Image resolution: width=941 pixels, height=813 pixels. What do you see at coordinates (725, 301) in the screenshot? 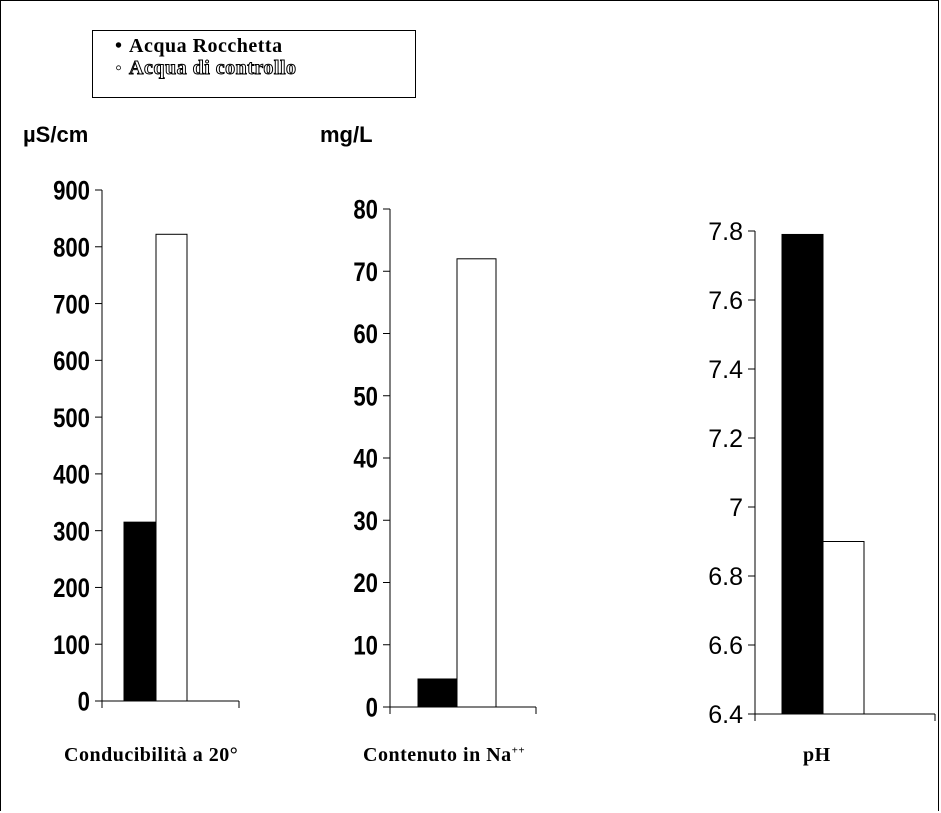
I see `y-tick-label: 7.6` at bounding box center [725, 301].